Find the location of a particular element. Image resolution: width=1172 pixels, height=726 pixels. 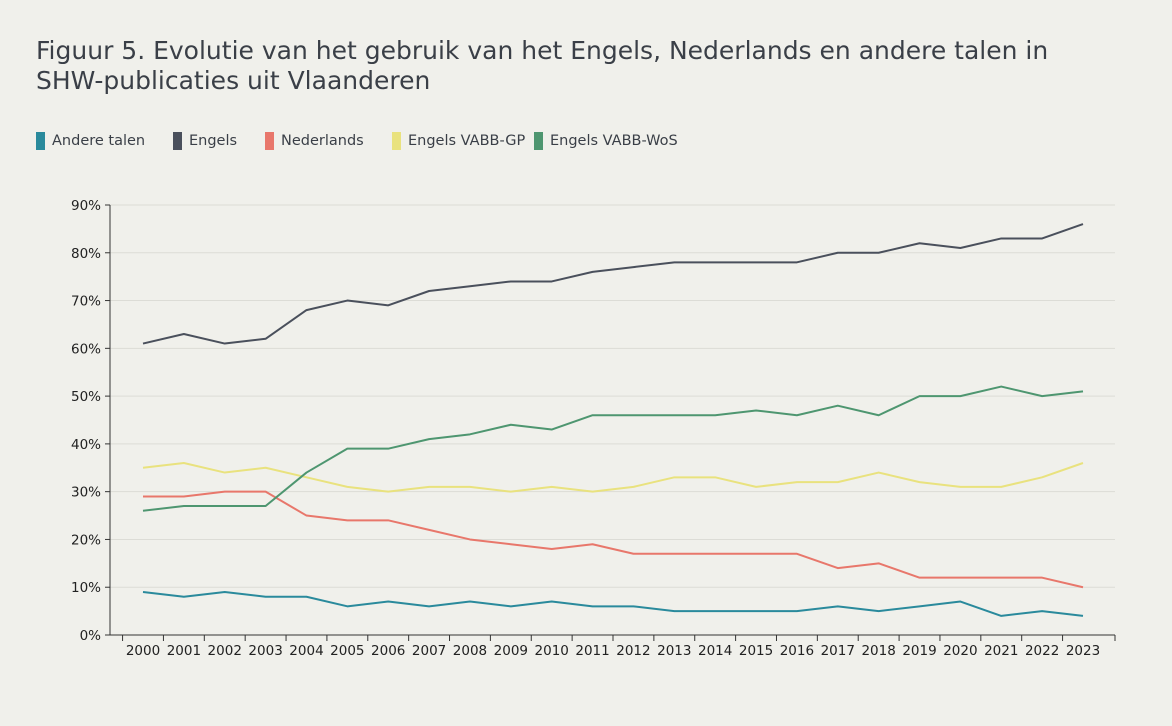

y-tick-label: 90% is located at coordinates (86, 206).